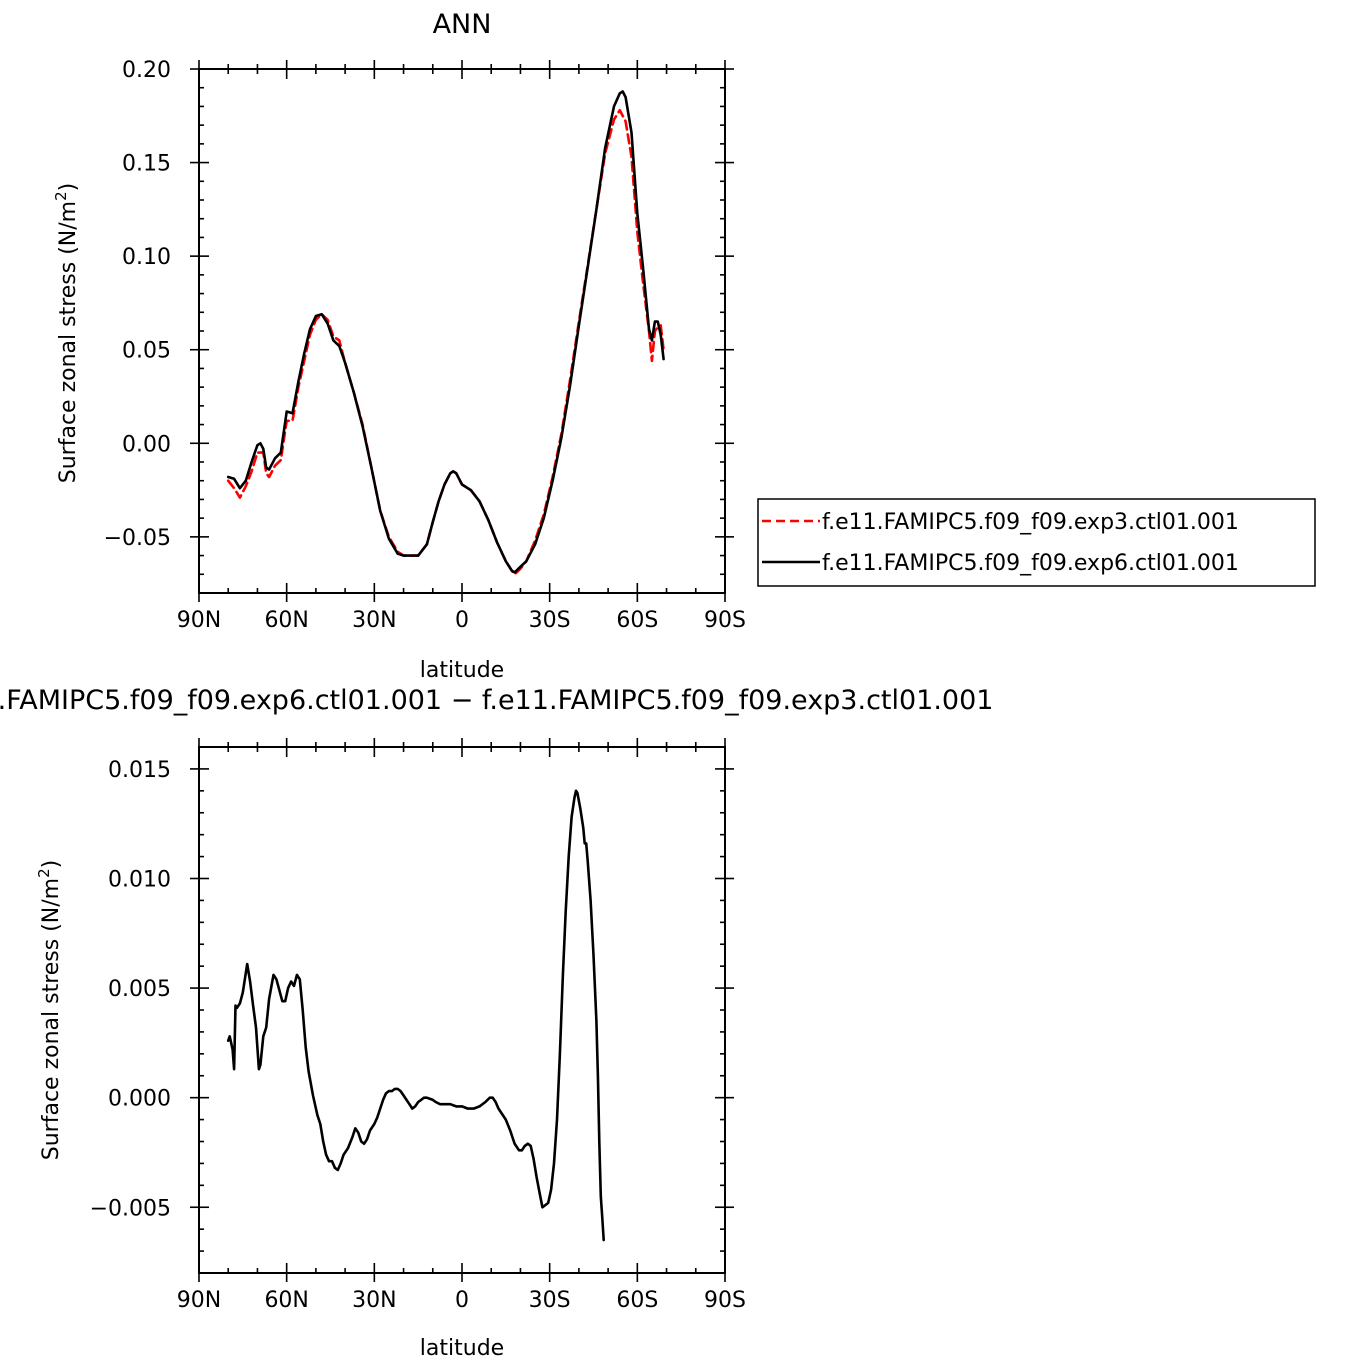  Describe the element at coordinates (68, 342) in the screenshot. I see `top-y-axis-title-text: Surface zonal stress (N/m` at that location.